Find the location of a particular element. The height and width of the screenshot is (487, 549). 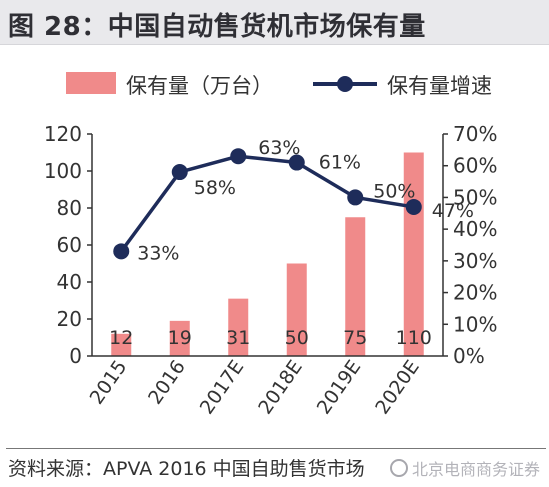

growth-value-label: 50% is located at coordinates (394, 191).